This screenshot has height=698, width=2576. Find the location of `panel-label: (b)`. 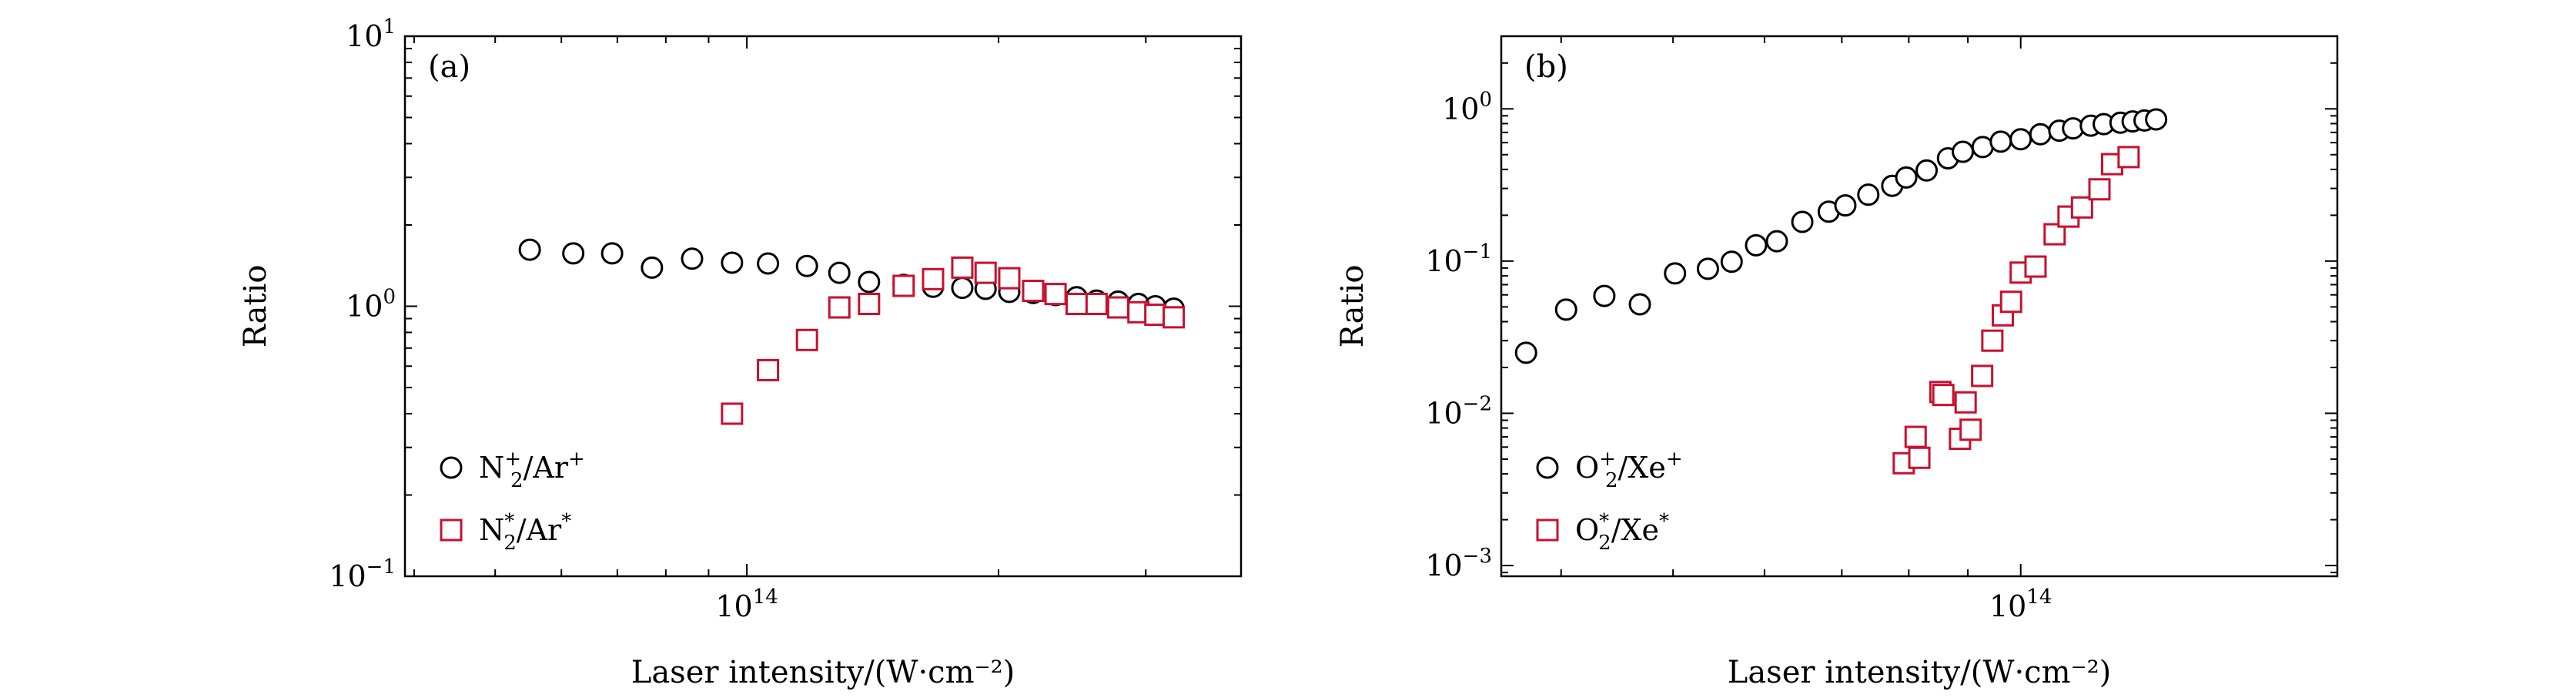

panel-label: (b) is located at coordinates (1546, 67).